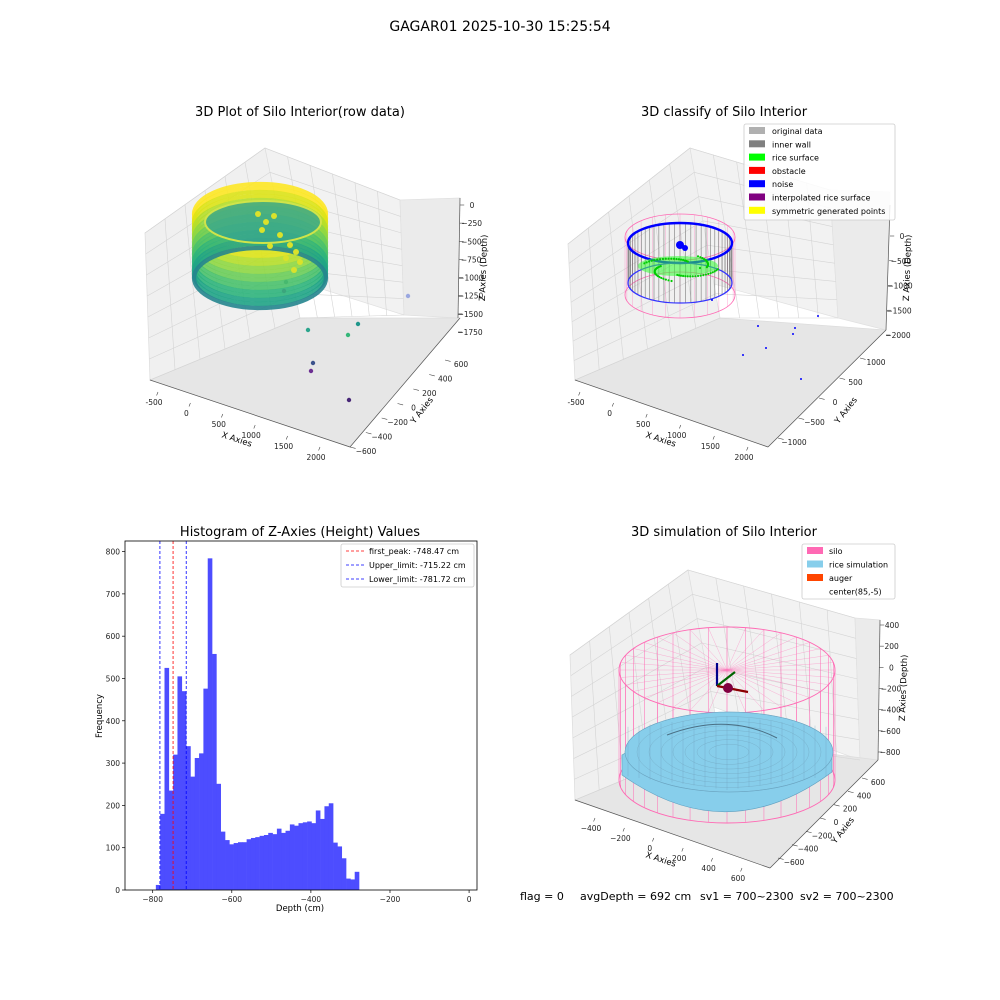 Image resolution: width=1000 pixels, height=1000 pixels. I want to click on panel1-title: 3D Plot of Silo Interior(row data), so click(300, 112).